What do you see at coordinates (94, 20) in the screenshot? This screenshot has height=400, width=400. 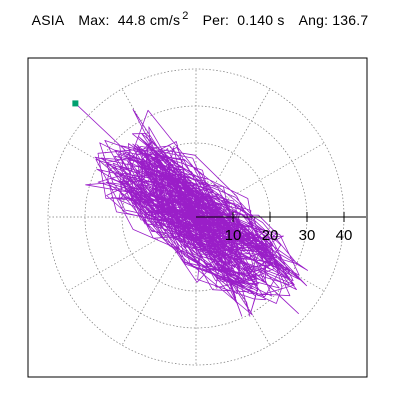 I see `max-label: Max:` at bounding box center [94, 20].